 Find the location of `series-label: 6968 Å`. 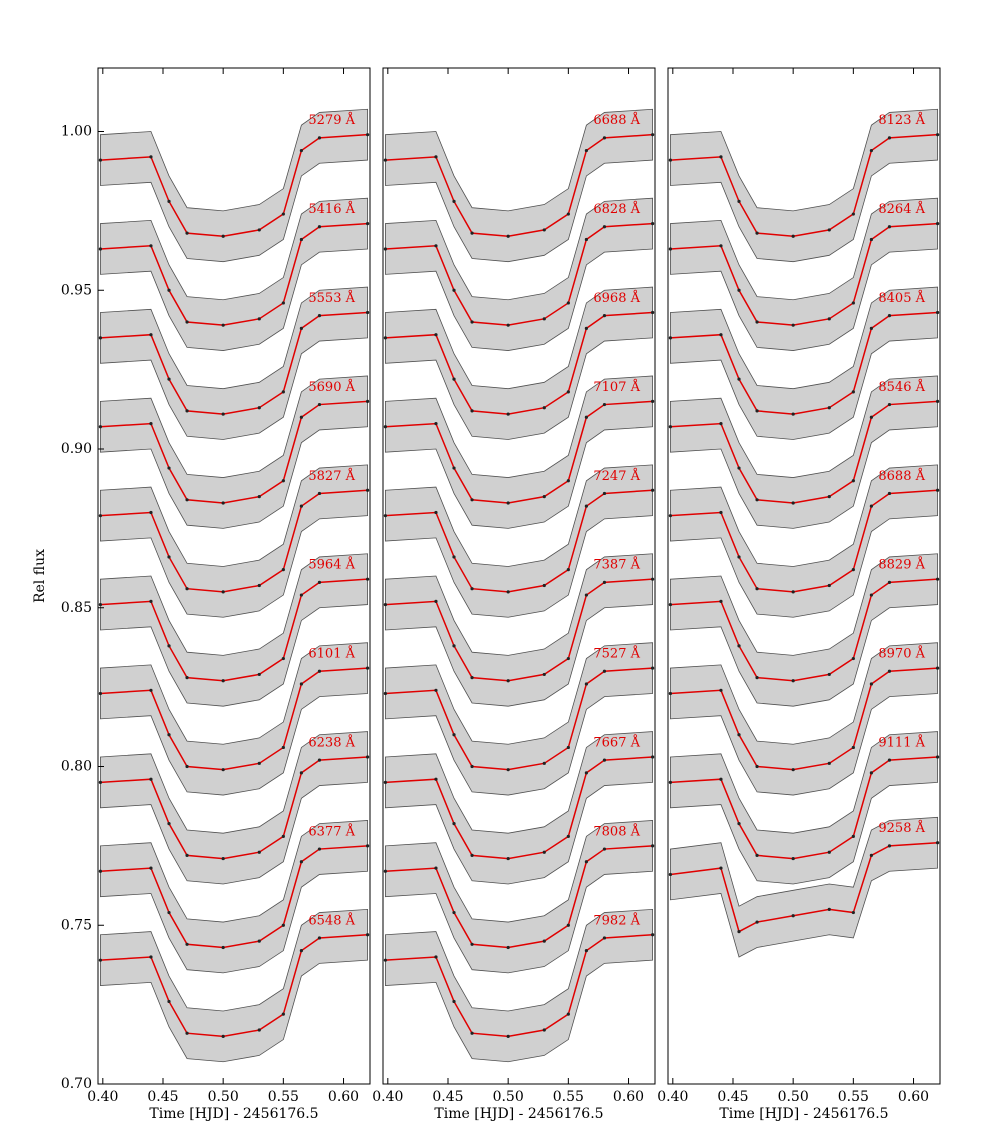

series-label: 6968 Å is located at coordinates (616, 298).